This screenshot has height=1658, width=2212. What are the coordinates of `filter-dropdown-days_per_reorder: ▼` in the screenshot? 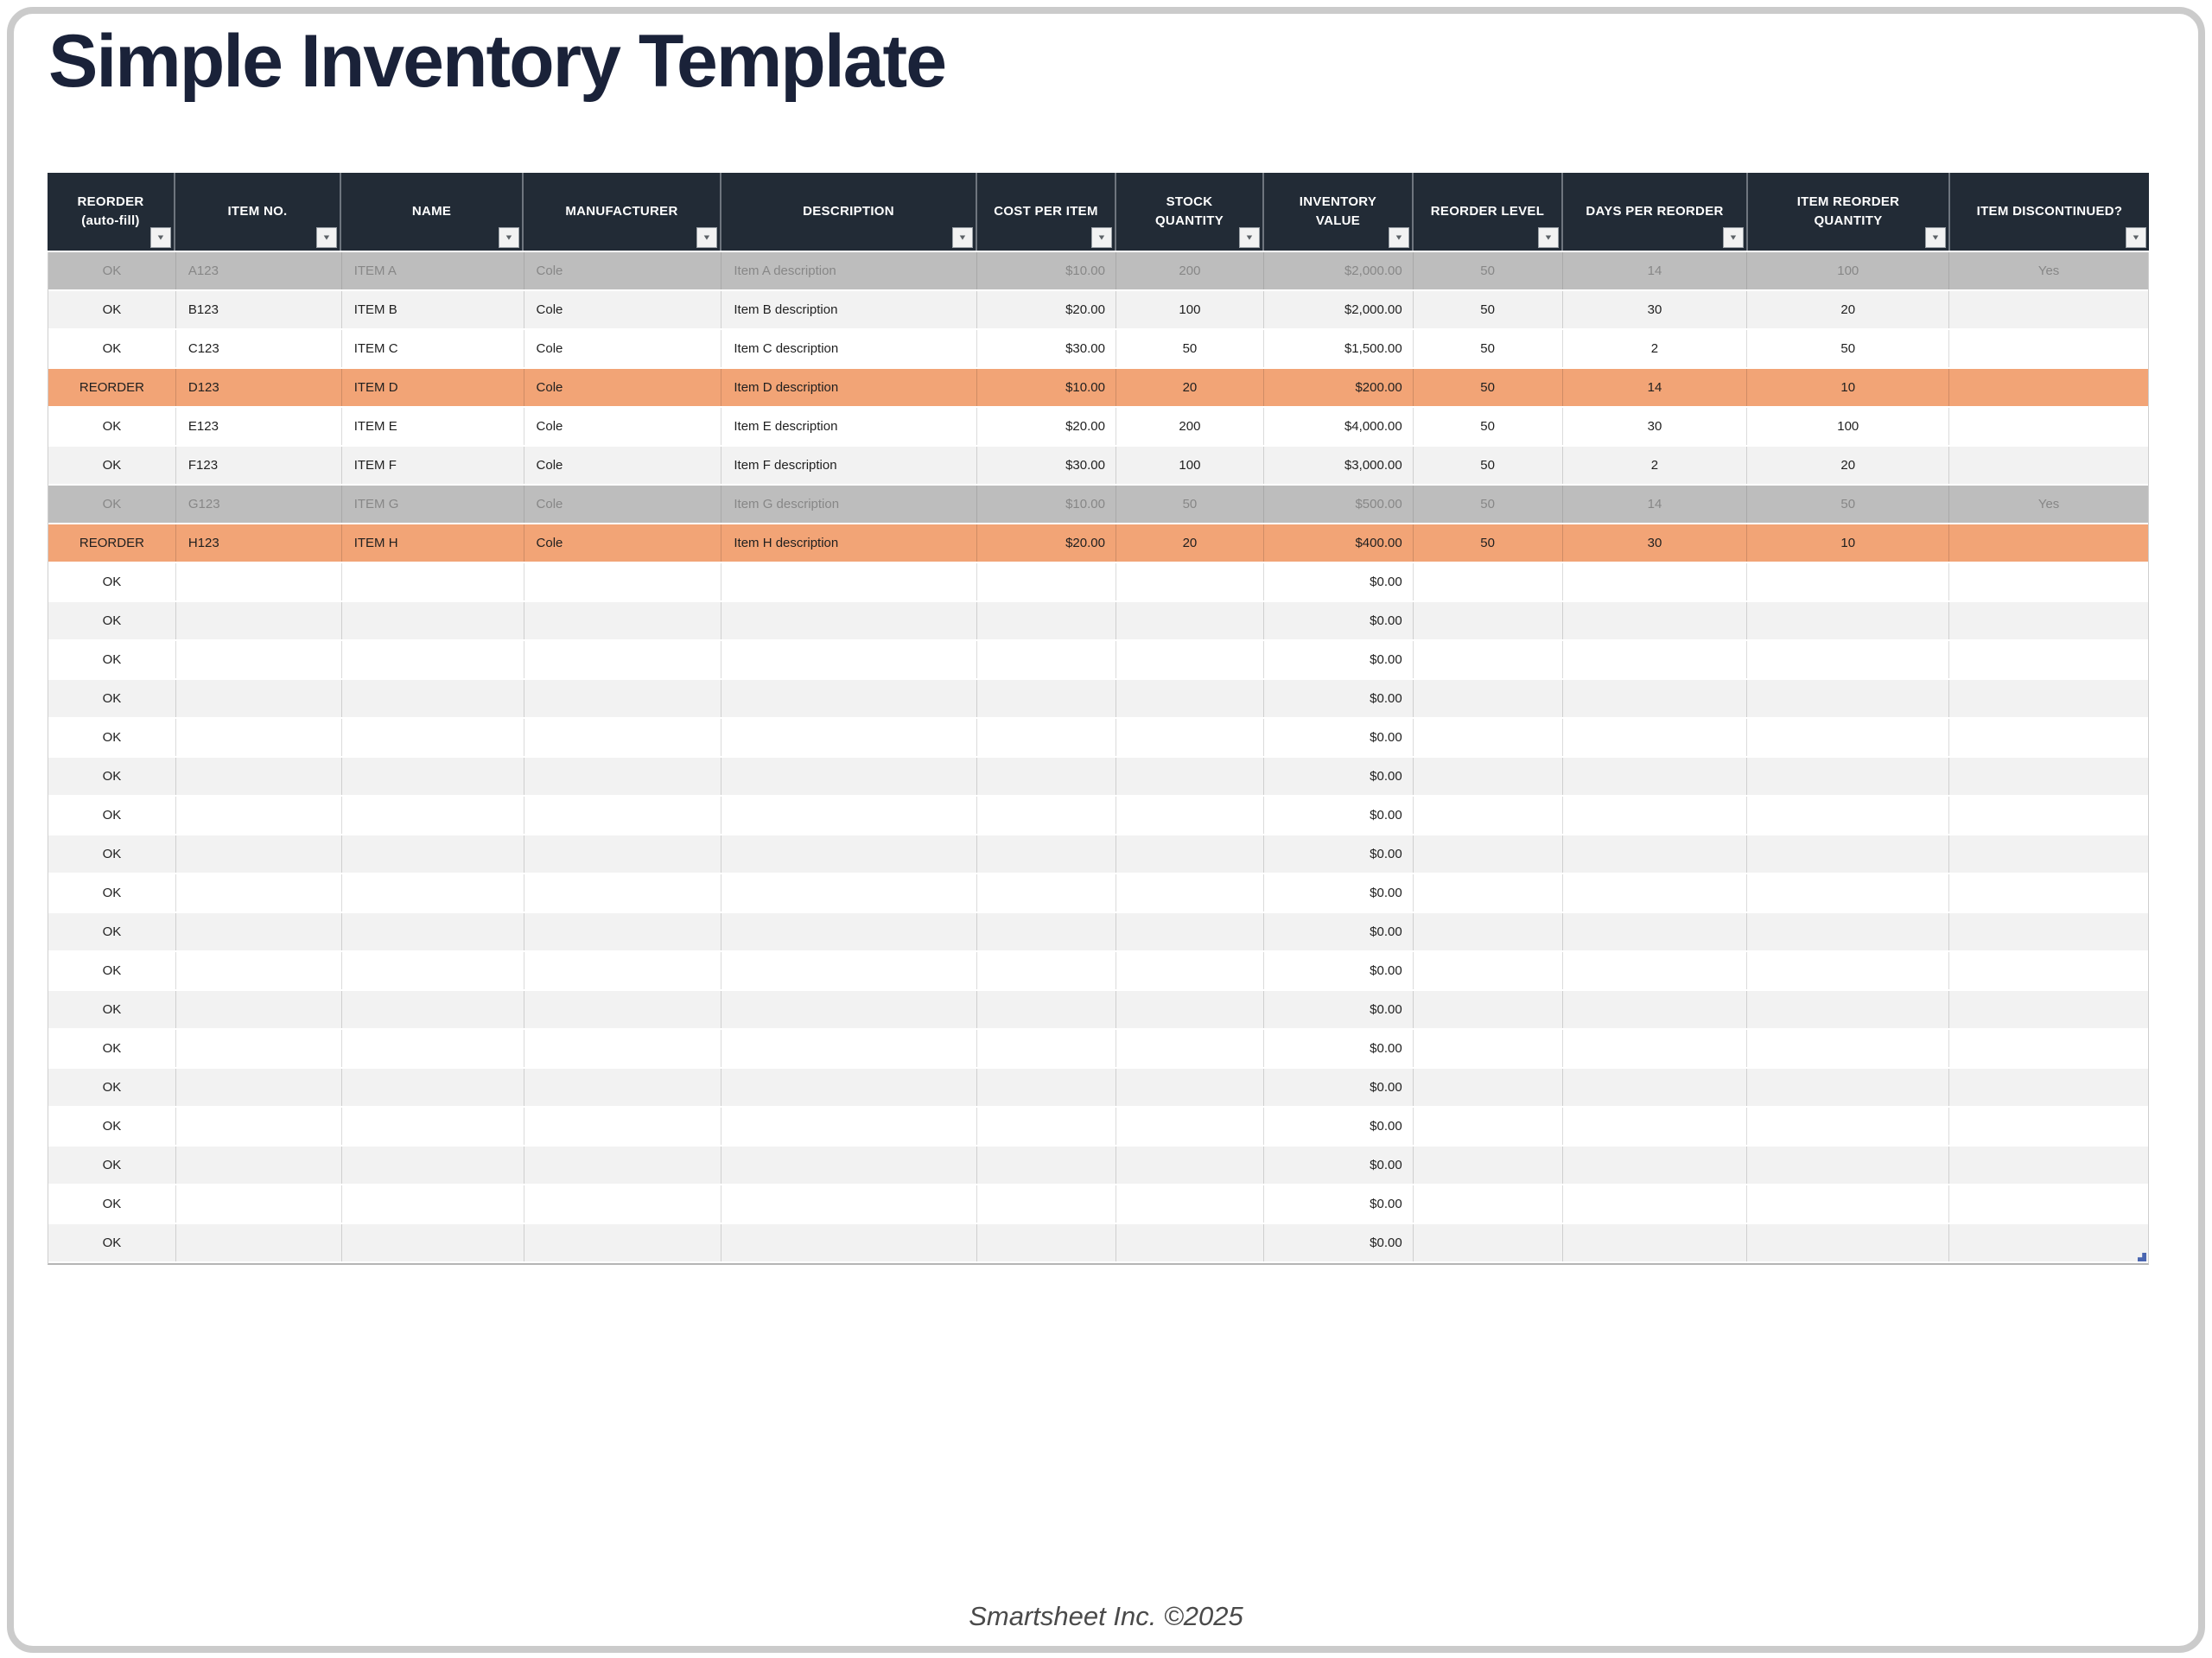 It's located at (1733, 237).